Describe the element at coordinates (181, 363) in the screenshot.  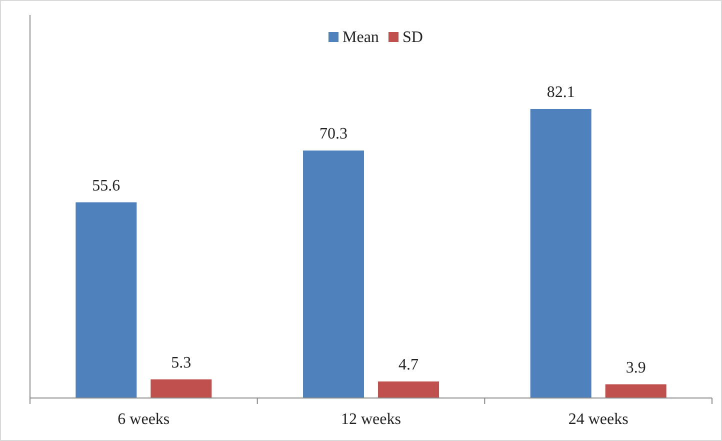
I see `data-label: 5.3` at that location.